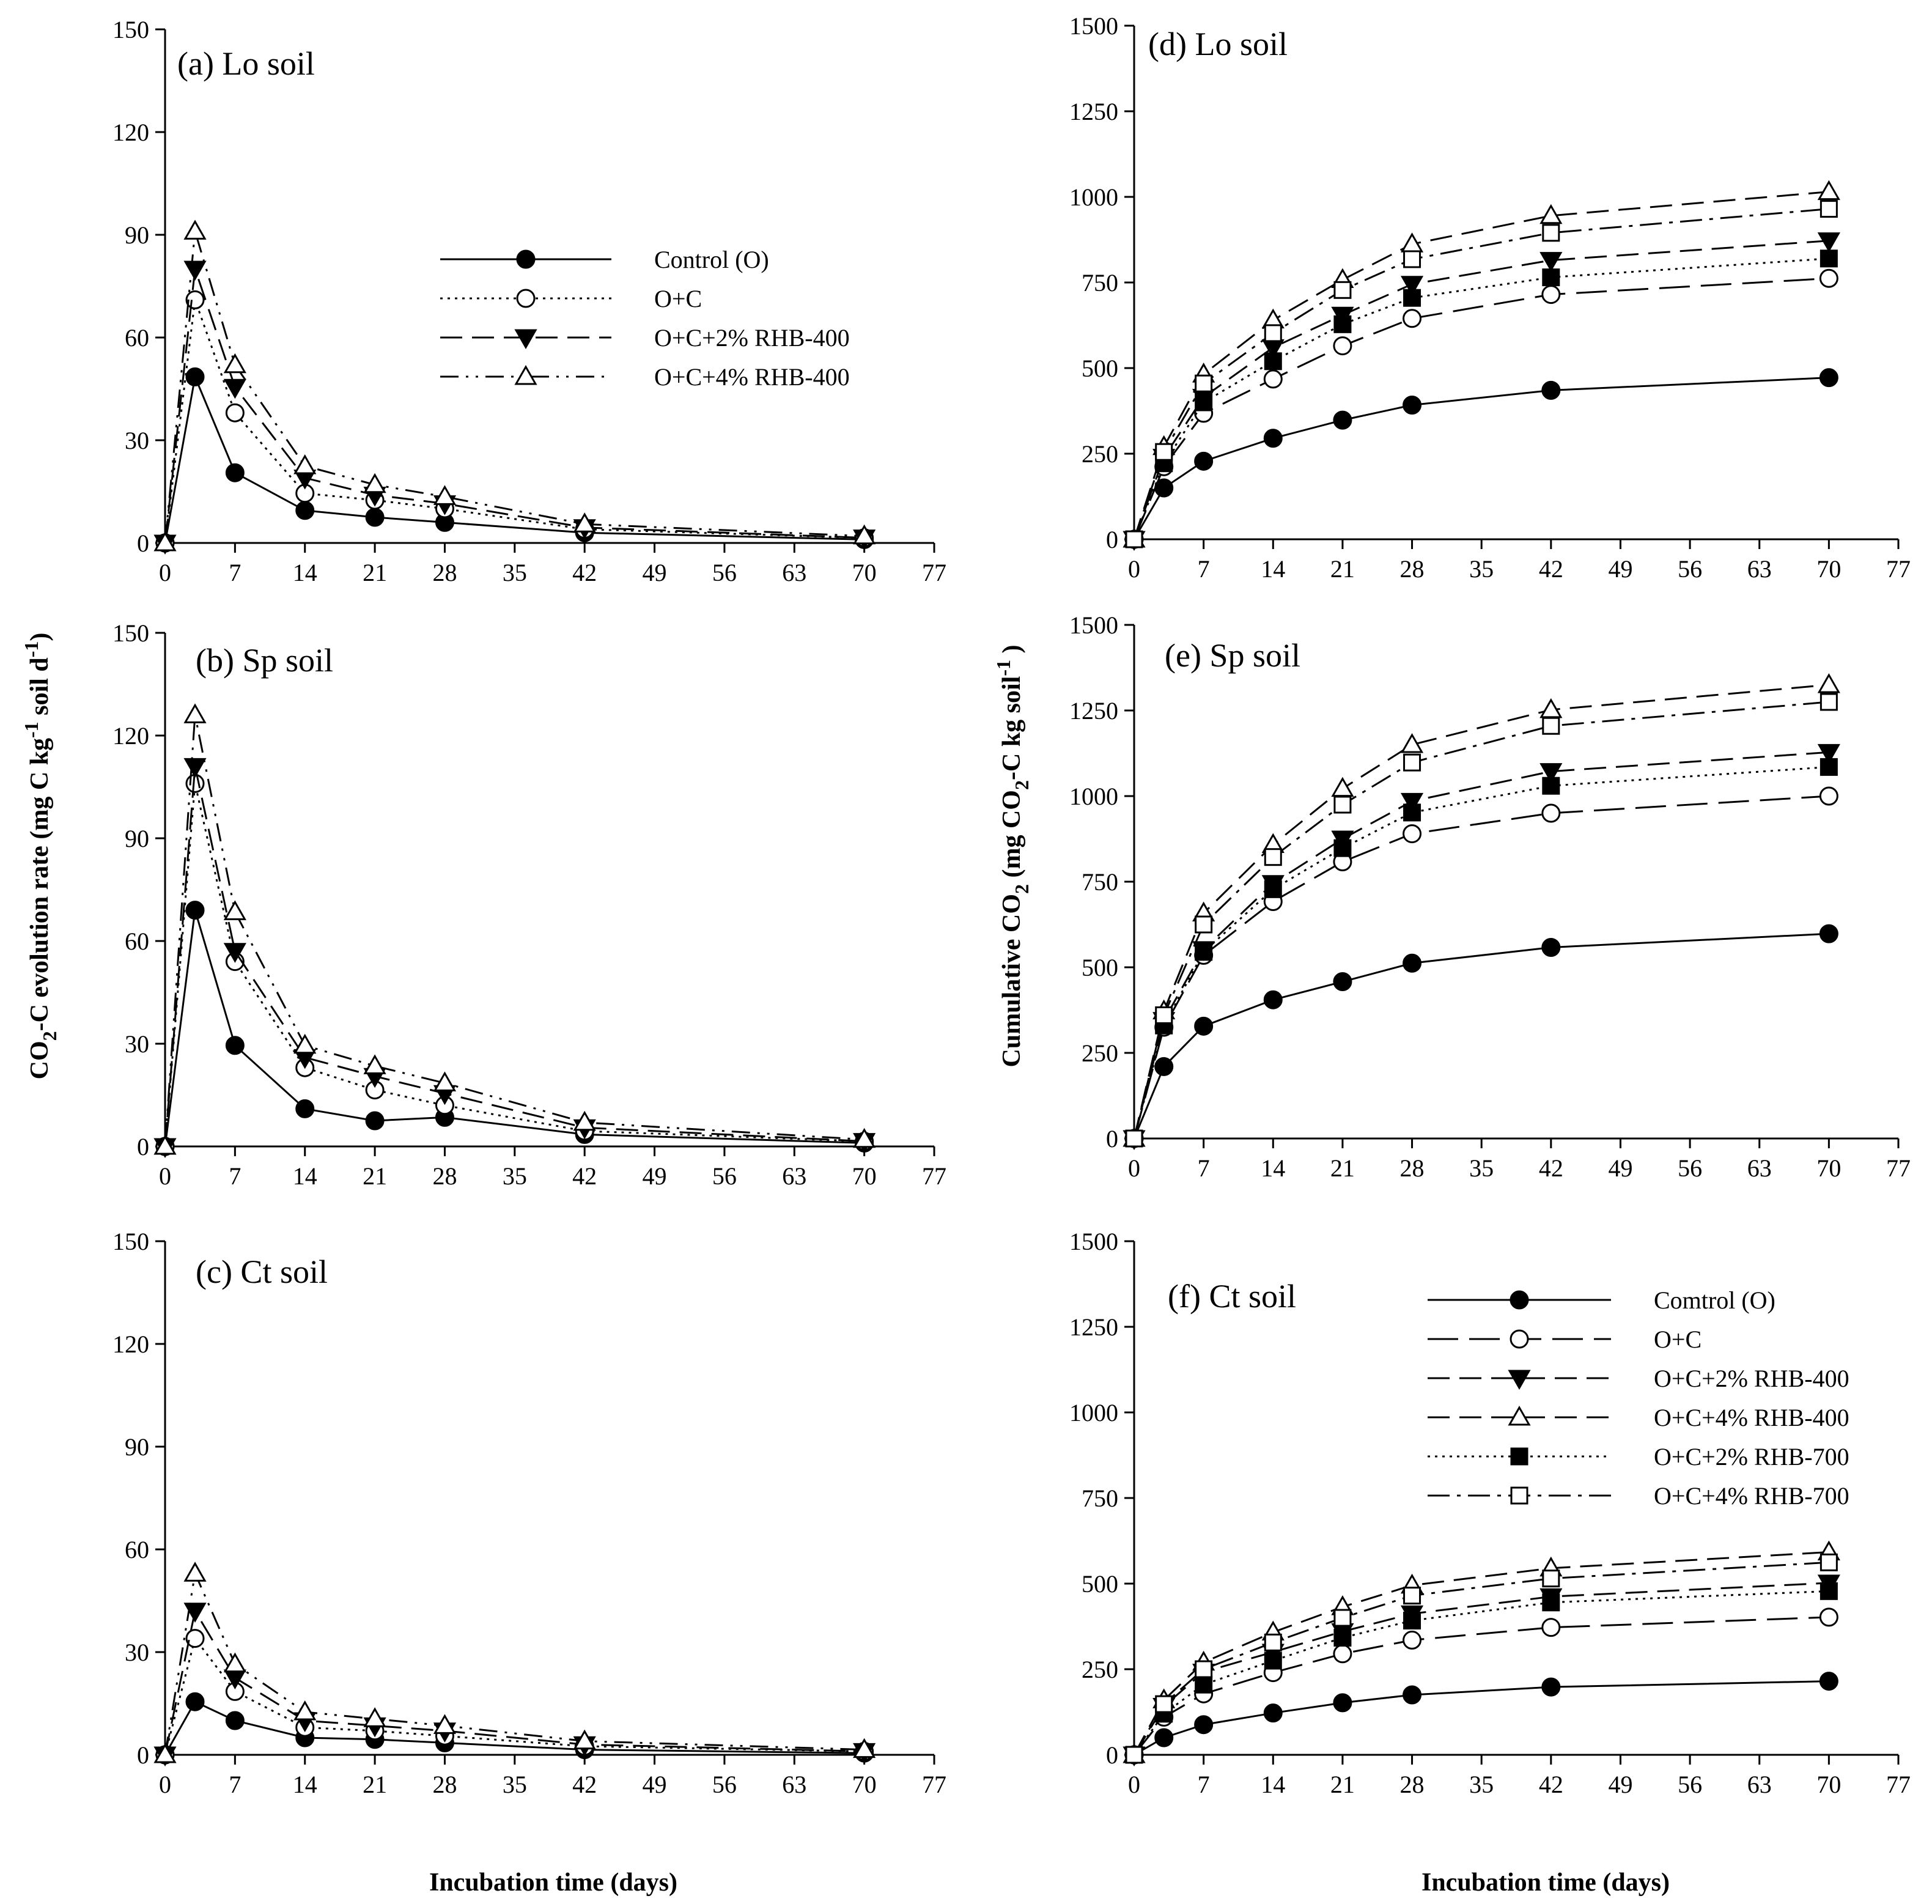 This screenshot has width=1932, height=1904. Describe the element at coordinates (1751, 1456) in the screenshot. I see `legend-label: O+C+2% RHB-700` at that location.